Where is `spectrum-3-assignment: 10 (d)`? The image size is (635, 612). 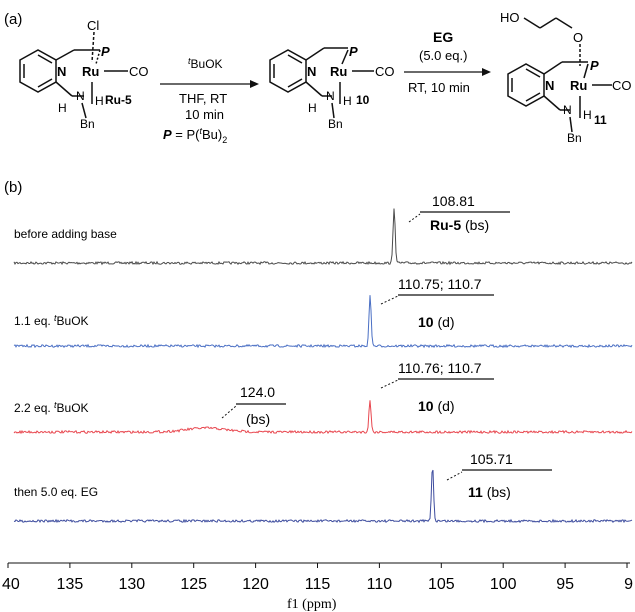 spectrum-3-assignment: 10 (d) is located at coordinates (436, 406).